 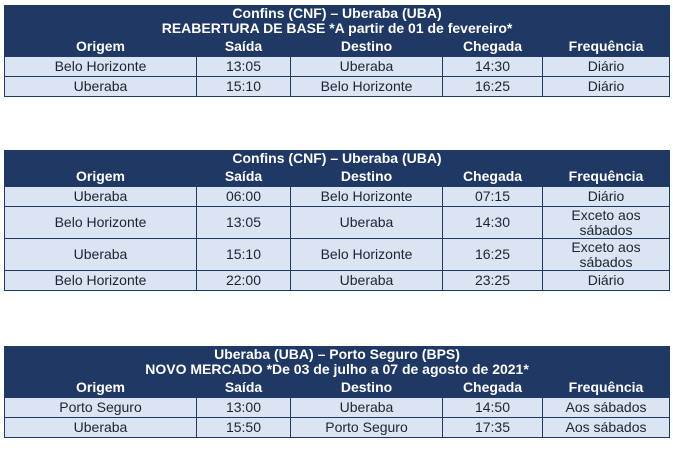 I want to click on cell-saida: 15:50, so click(x=243, y=427).